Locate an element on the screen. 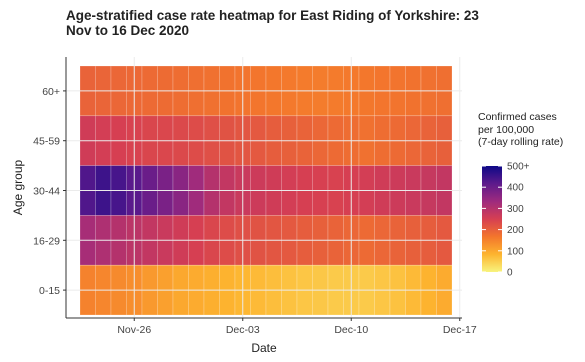 Image resolution: width=585 pixels, height=362 pixels. y-axis-title: Age group is located at coordinates (18, 187).